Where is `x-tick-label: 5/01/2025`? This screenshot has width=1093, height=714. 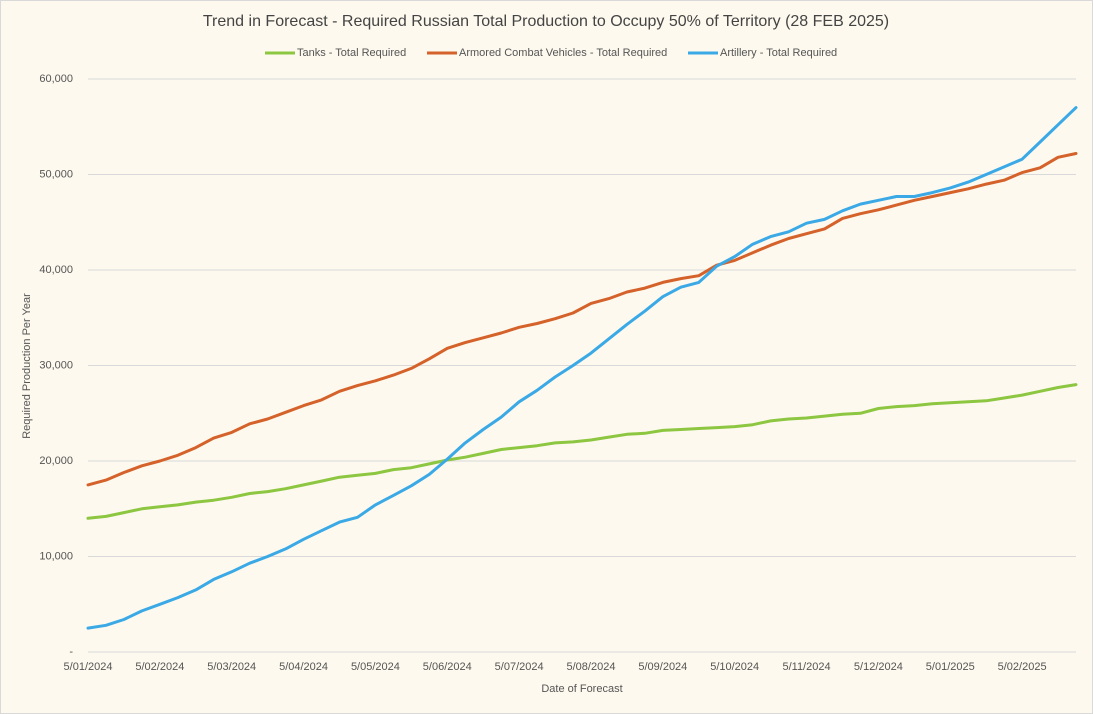
x-tick-label: 5/01/2025 is located at coordinates (950, 667).